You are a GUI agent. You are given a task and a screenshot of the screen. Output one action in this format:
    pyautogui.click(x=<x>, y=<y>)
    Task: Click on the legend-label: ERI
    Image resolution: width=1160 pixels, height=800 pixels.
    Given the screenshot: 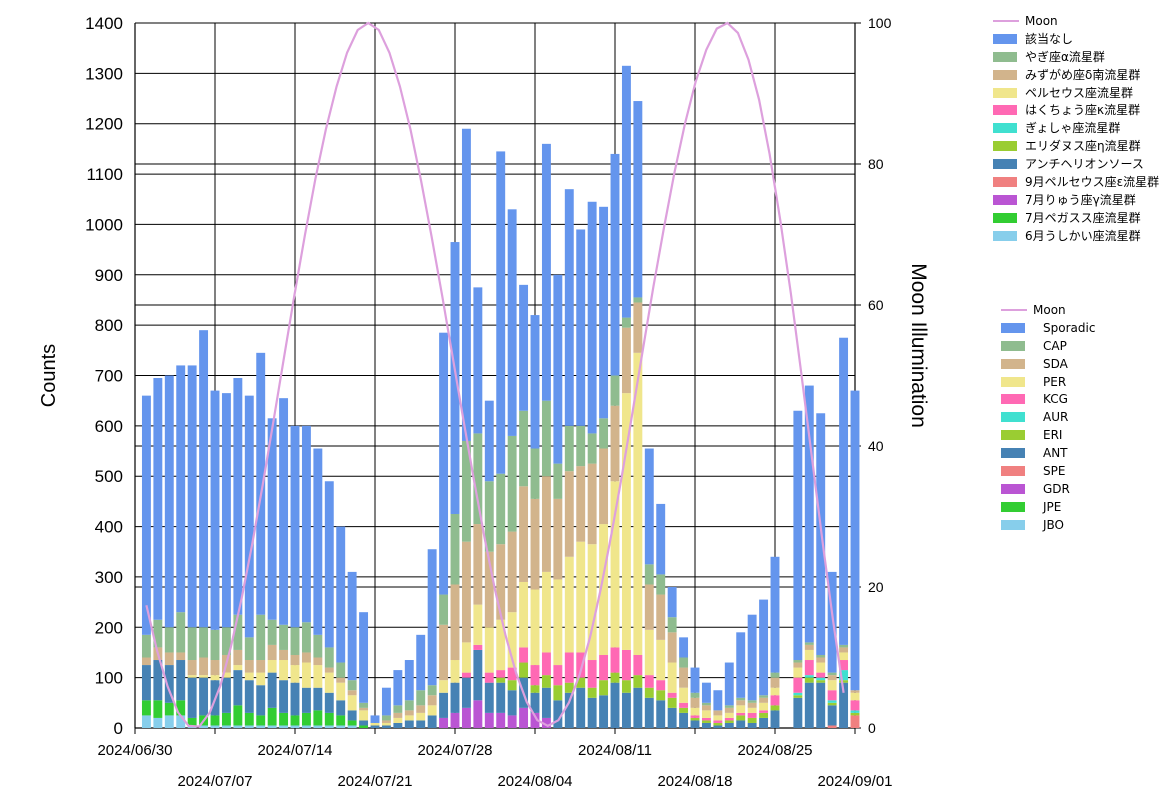 What is the action you would take?
    pyautogui.click(x=1053, y=435)
    